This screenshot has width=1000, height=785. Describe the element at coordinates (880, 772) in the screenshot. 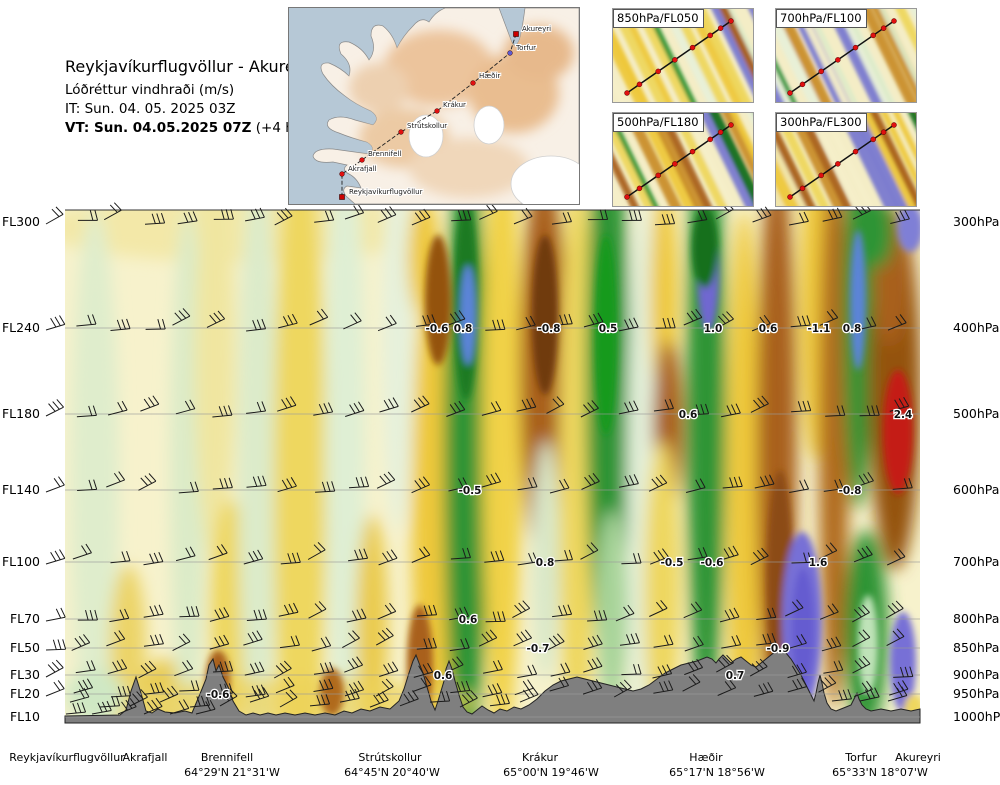

I see `station-coordinates: 65°33'N 18°07'W` at that location.